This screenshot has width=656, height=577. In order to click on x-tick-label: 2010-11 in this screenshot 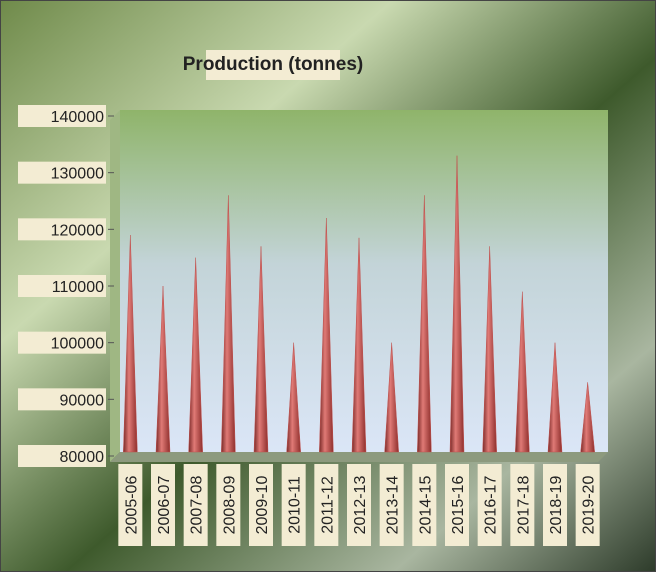, I will do `click(295, 505)`.